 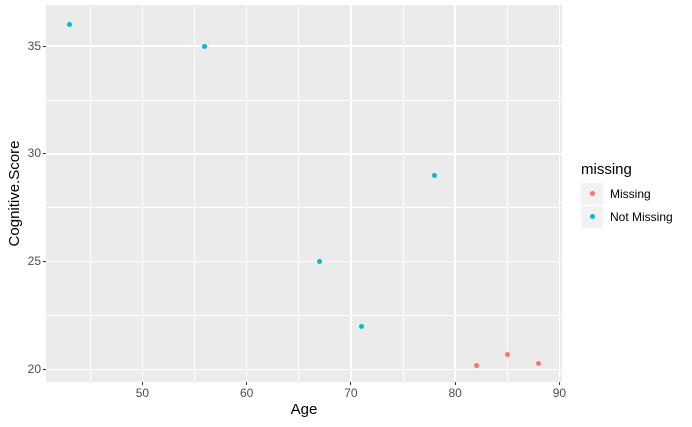 I want to click on y-axis-tick-label: 25, so click(x=34, y=261).